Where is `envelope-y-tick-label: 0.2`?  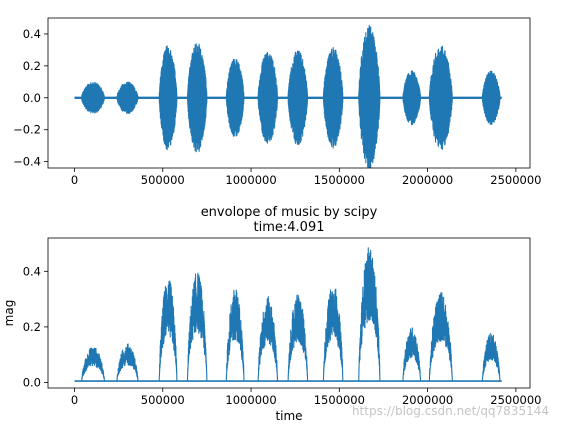 envelope-y-tick-label: 0.2 is located at coordinates (32, 327).